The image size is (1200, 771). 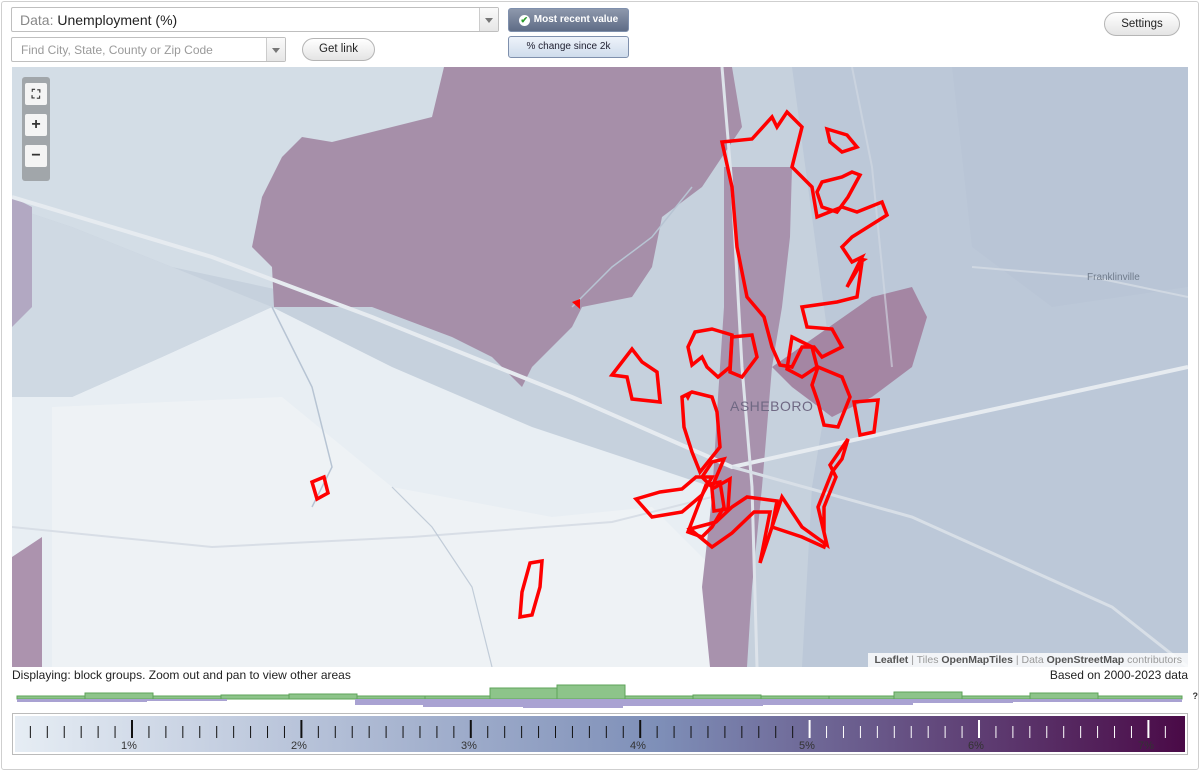 What do you see at coordinates (891, 660) in the screenshot?
I see `leaflet-link: Leaflet` at bounding box center [891, 660].